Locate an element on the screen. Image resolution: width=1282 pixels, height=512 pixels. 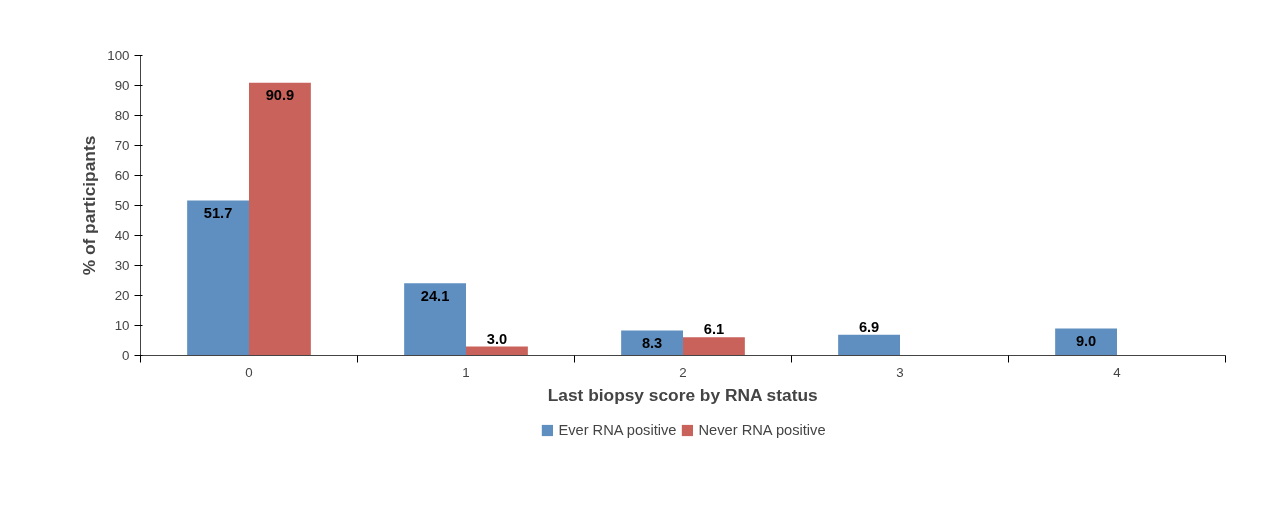
x-tick-label: 4 is located at coordinates (1117, 372).